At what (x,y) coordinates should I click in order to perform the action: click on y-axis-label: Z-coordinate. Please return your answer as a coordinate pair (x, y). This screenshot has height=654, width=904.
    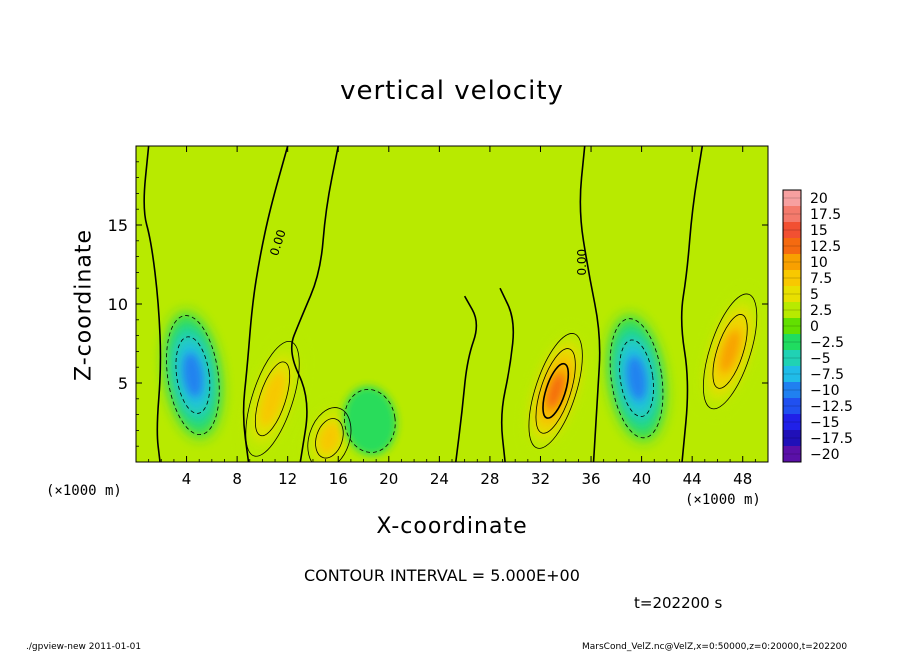
    Looking at the image, I should click on (84, 305).